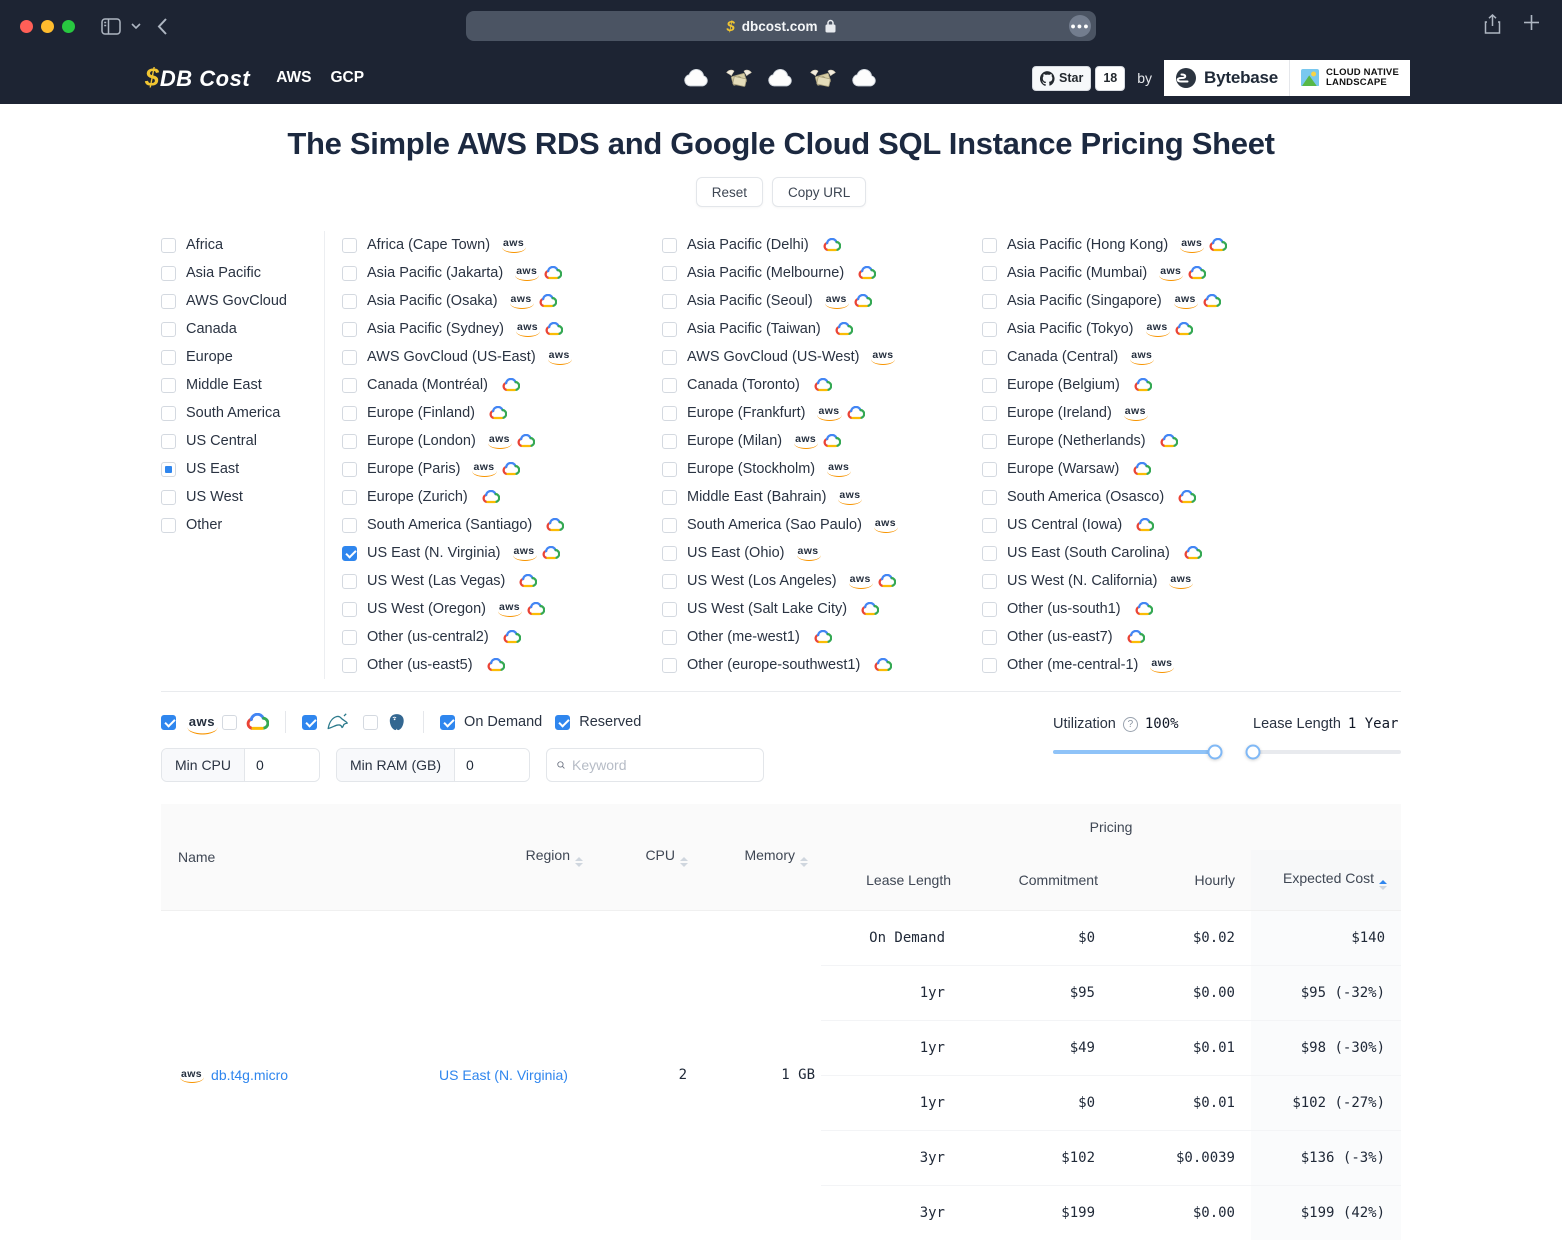  I want to click on region-checkbox-item: Asia Pacific (Mumbai) aws, so click(1133, 273).